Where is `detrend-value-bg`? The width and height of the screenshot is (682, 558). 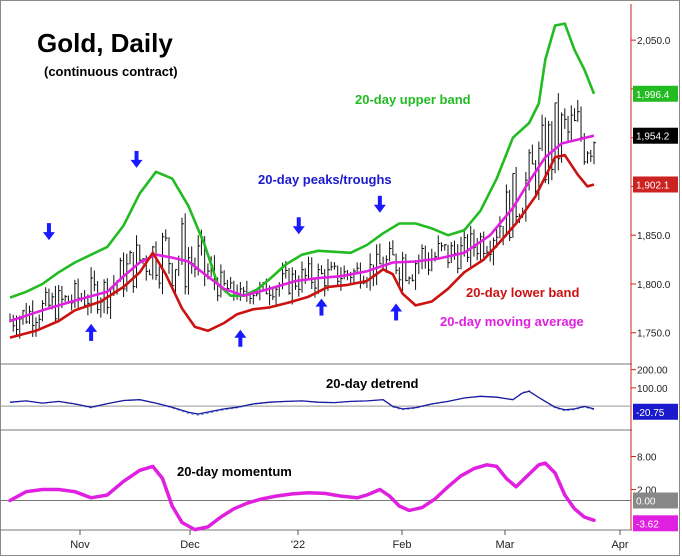 detrend-value-bg is located at coordinates (655, 411).